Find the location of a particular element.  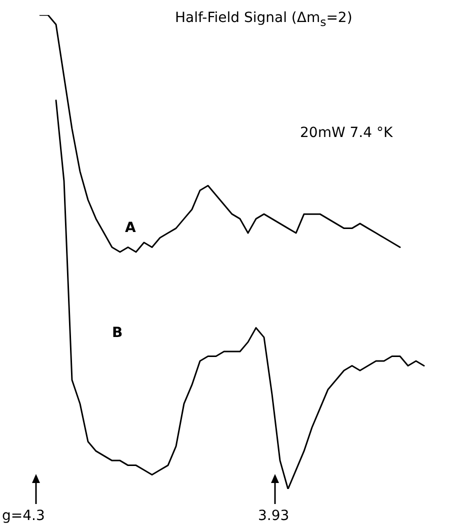

annotation: 20mW 7.4 °K is located at coordinates (346, 133).